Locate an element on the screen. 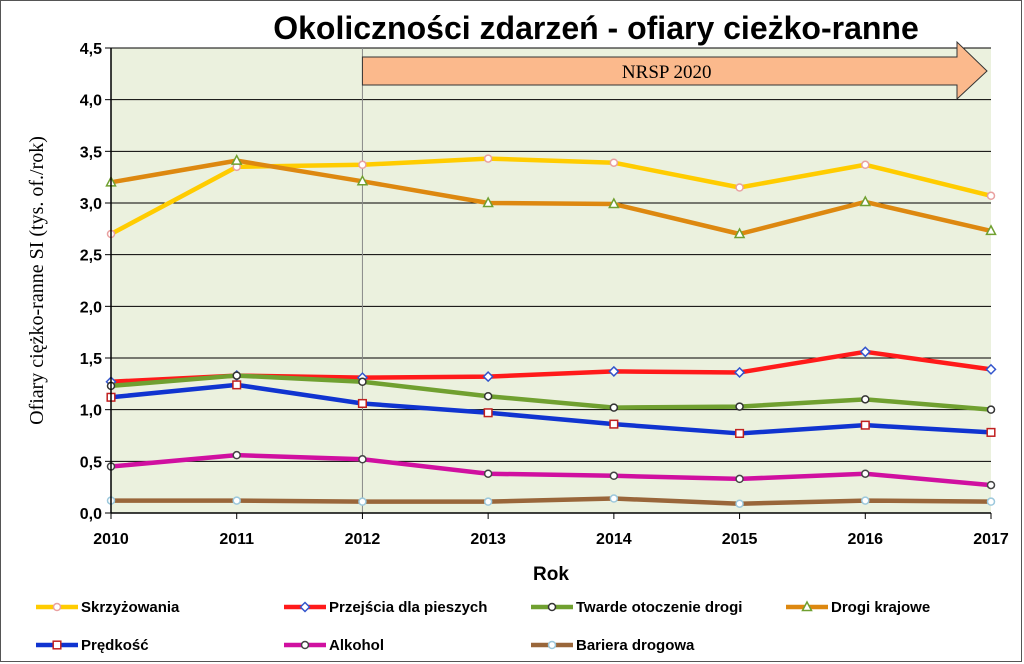  y-tick-label: 0,5 is located at coordinates (91, 462).